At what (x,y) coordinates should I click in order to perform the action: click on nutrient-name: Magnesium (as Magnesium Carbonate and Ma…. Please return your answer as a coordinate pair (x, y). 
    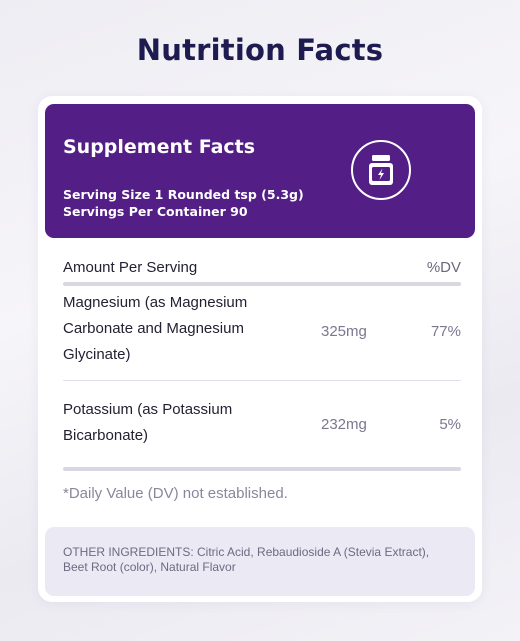
    Looking at the image, I should click on (155, 328).